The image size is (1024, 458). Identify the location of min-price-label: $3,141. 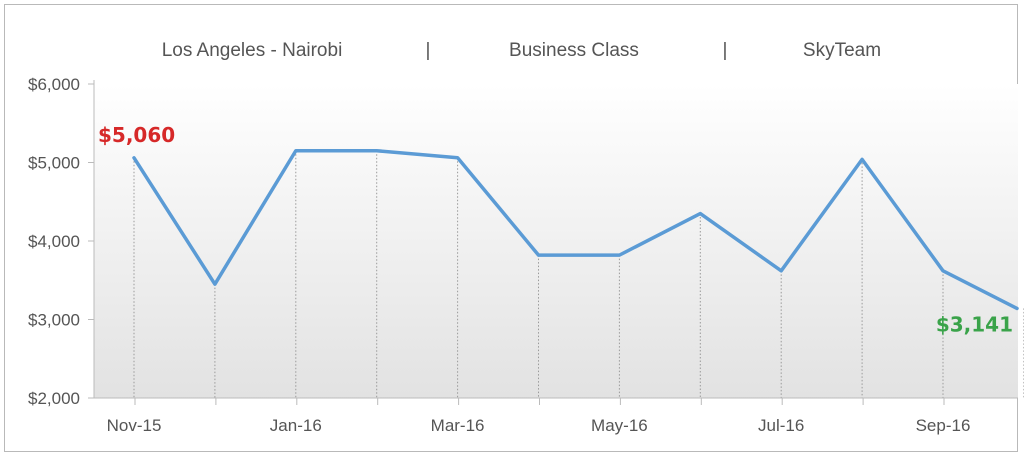
(974, 324).